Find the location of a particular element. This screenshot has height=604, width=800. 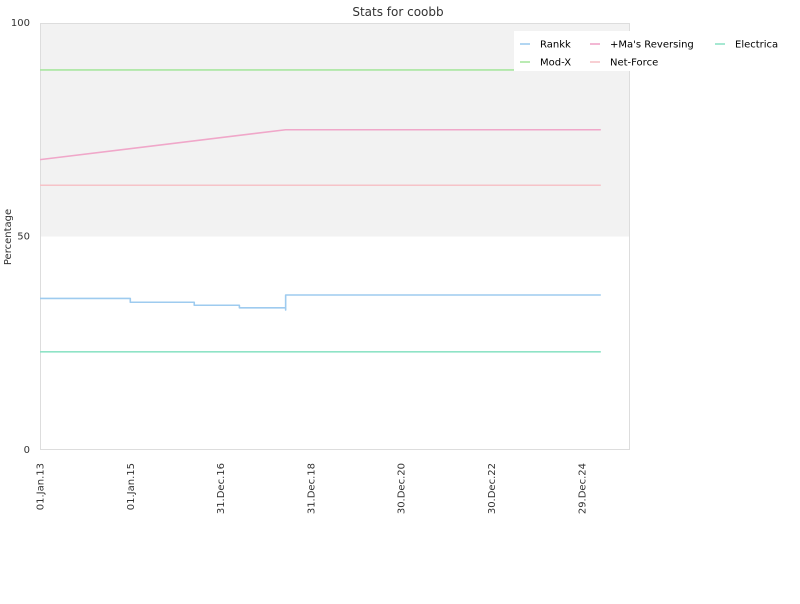

chart-title: Stats for coobb is located at coordinates (397, 12).